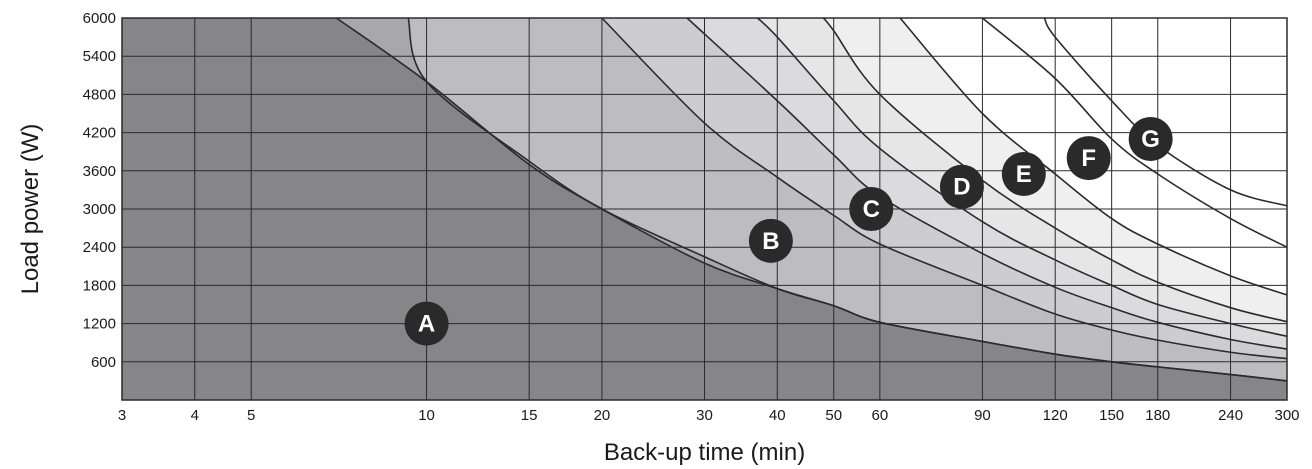  What do you see at coordinates (833, 415) in the screenshot?
I see `x-tick-label: 50` at bounding box center [833, 415].